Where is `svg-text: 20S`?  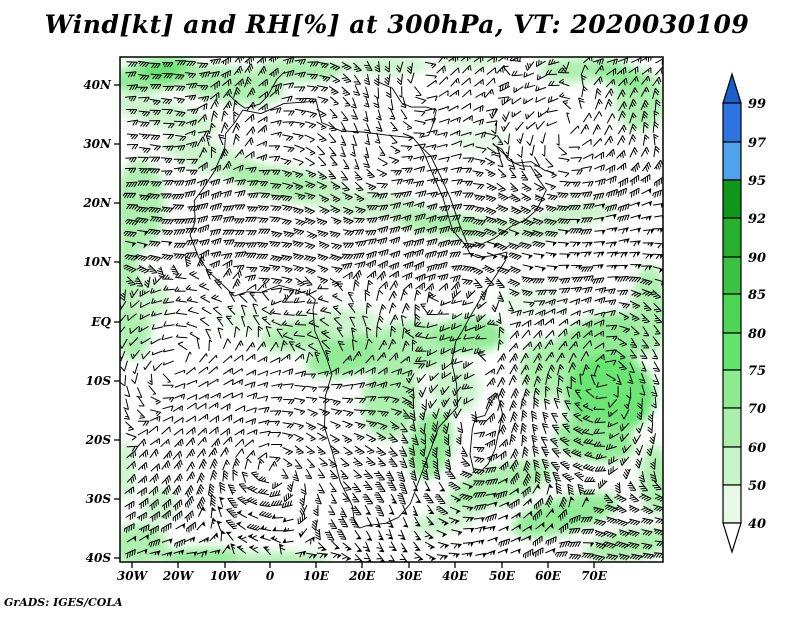 svg-text: 20S is located at coordinates (98, 440).